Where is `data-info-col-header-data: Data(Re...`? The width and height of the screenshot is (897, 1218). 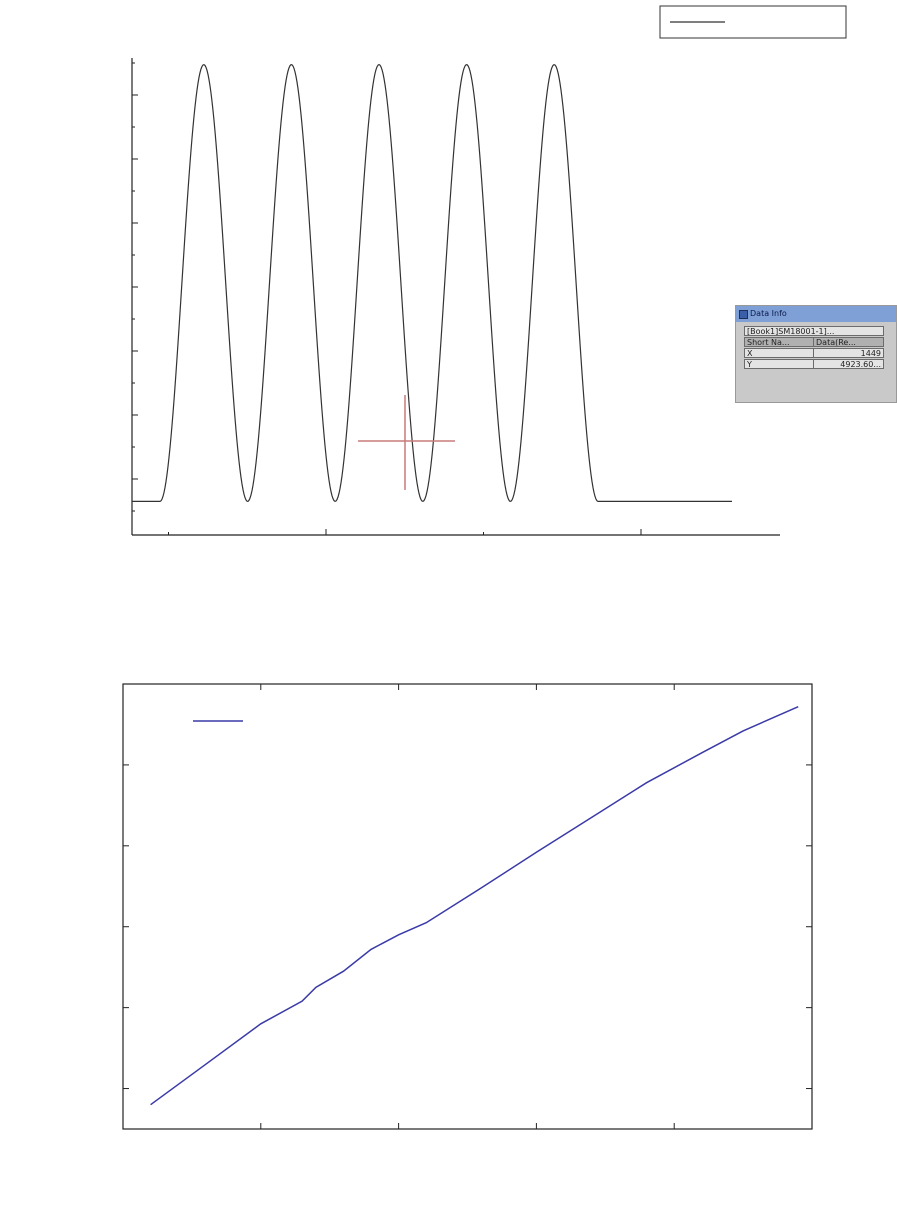
data-info-col-header-data: Data(Re... is located at coordinates (848, 342).